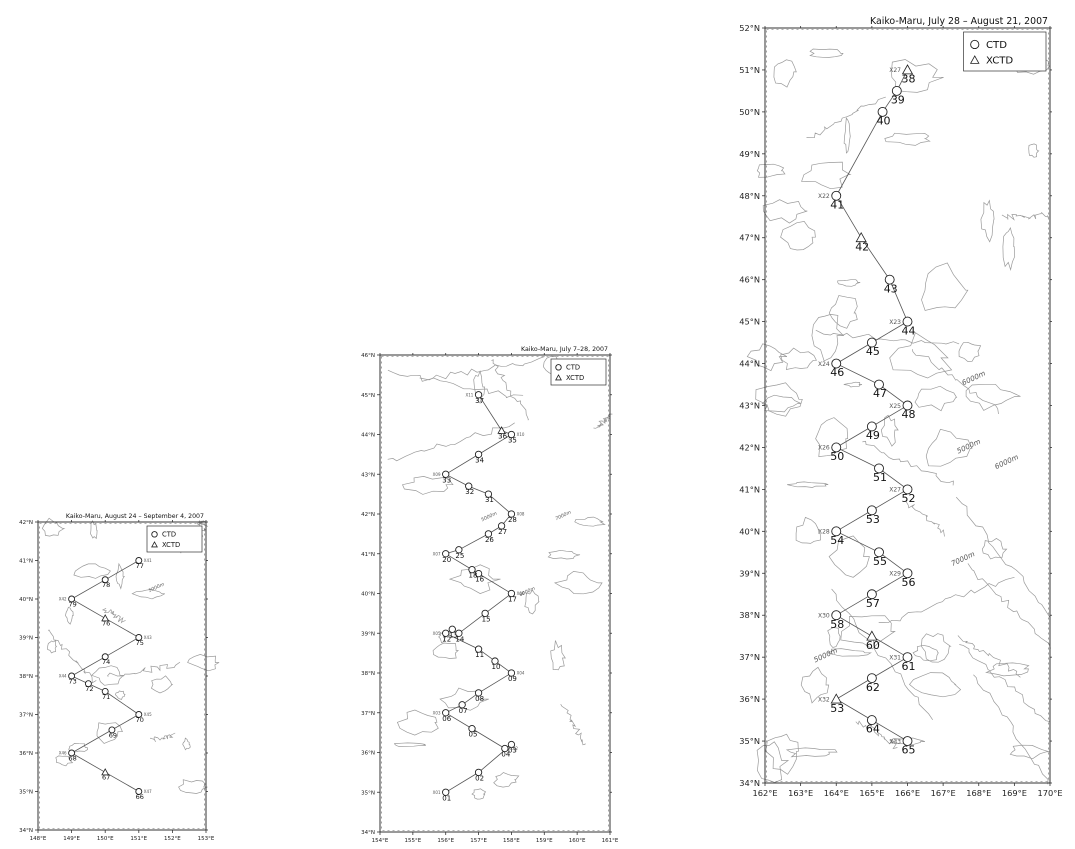 The width and height of the screenshot is (1075, 849). I want to click on map-legend: CTD XCTD, so click(578, 372).